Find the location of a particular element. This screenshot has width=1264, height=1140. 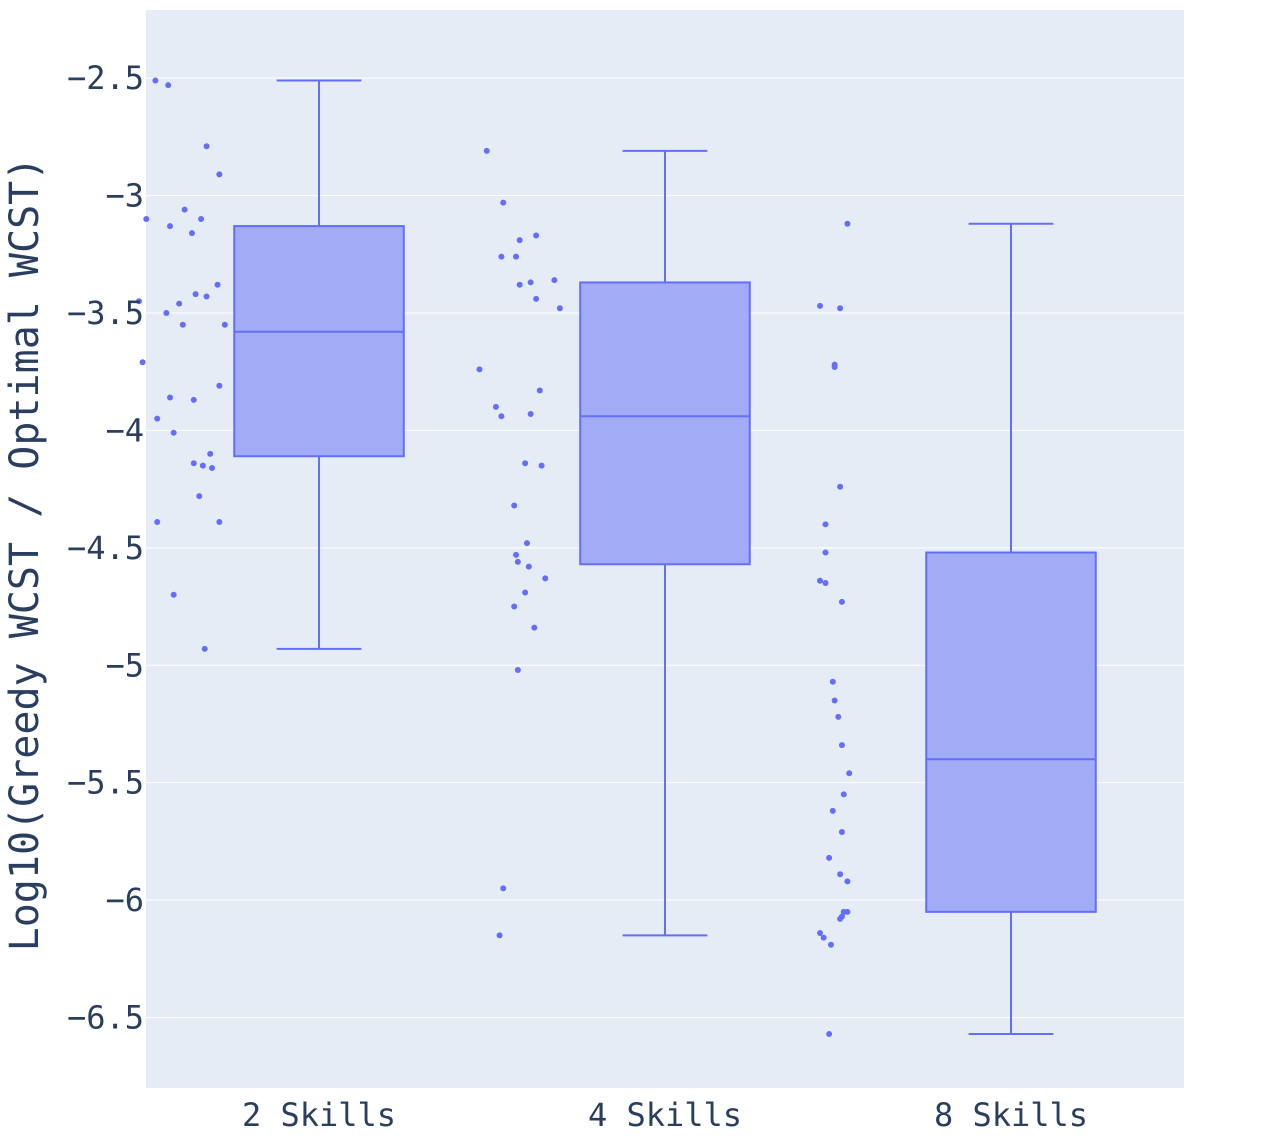

y-axis-ticks: −2.5 −3 −3.5 −4 −4.5 −5 −5.5 −6 −6.5 is located at coordinates (105, 547).